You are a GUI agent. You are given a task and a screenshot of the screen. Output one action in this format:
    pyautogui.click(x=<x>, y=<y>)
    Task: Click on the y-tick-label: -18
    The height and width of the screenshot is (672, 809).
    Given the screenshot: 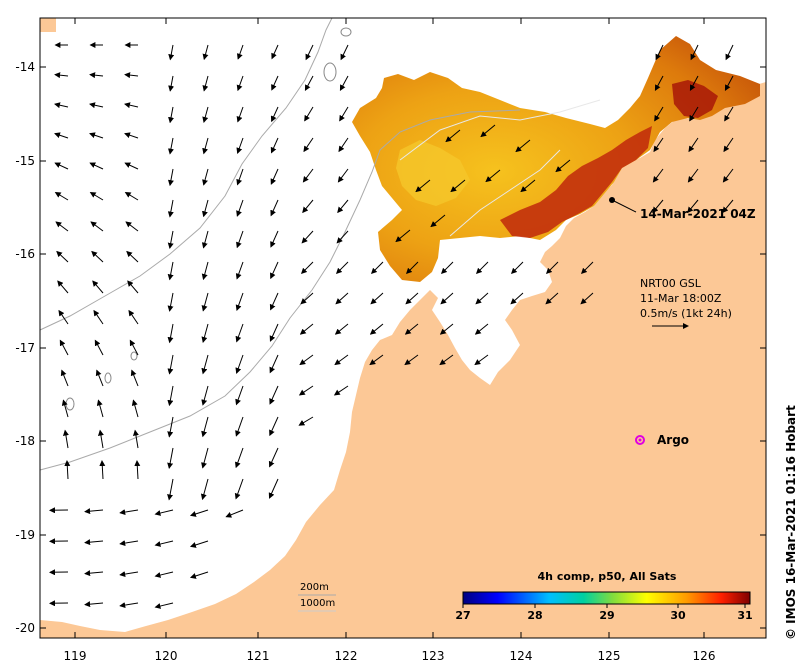 What is the action you would take?
    pyautogui.click(x=25, y=441)
    